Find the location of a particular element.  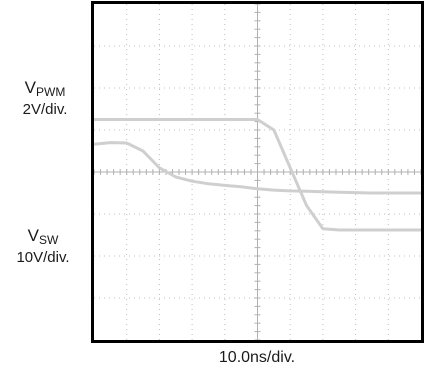

pwm-channel-label: VPWM 2V/div. is located at coordinates (45, 99).